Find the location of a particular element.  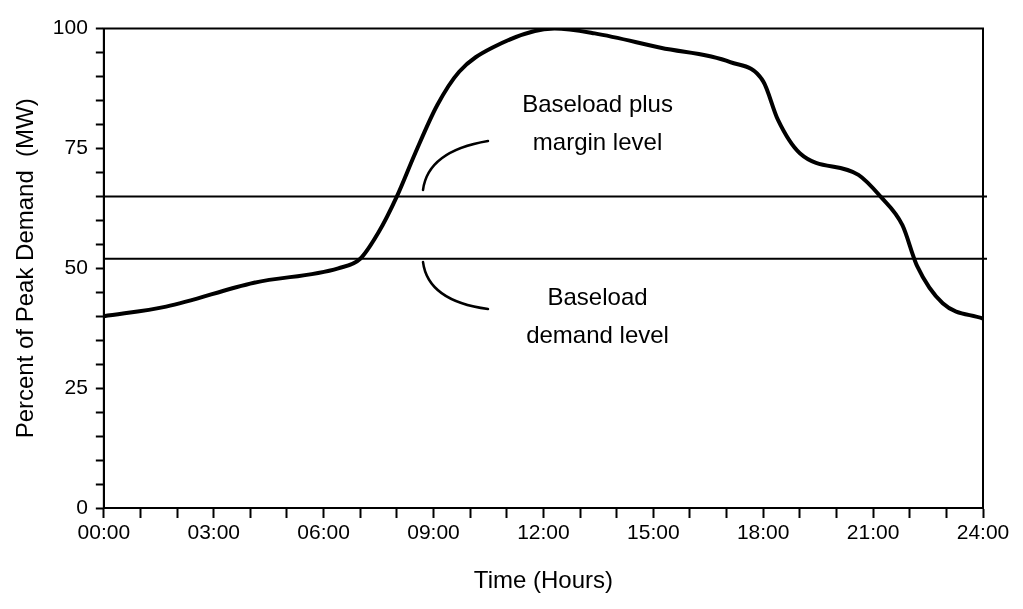

y-tick-label: 100 is located at coordinates (70, 27).